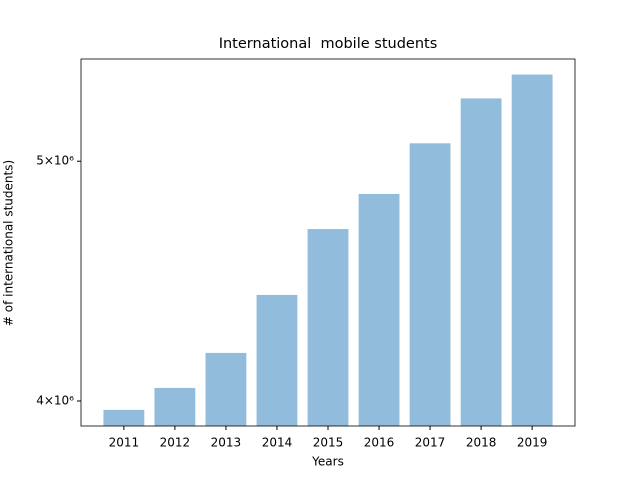  Describe the element at coordinates (532, 443) in the screenshot. I see `x-tick-label: 2019` at that location.